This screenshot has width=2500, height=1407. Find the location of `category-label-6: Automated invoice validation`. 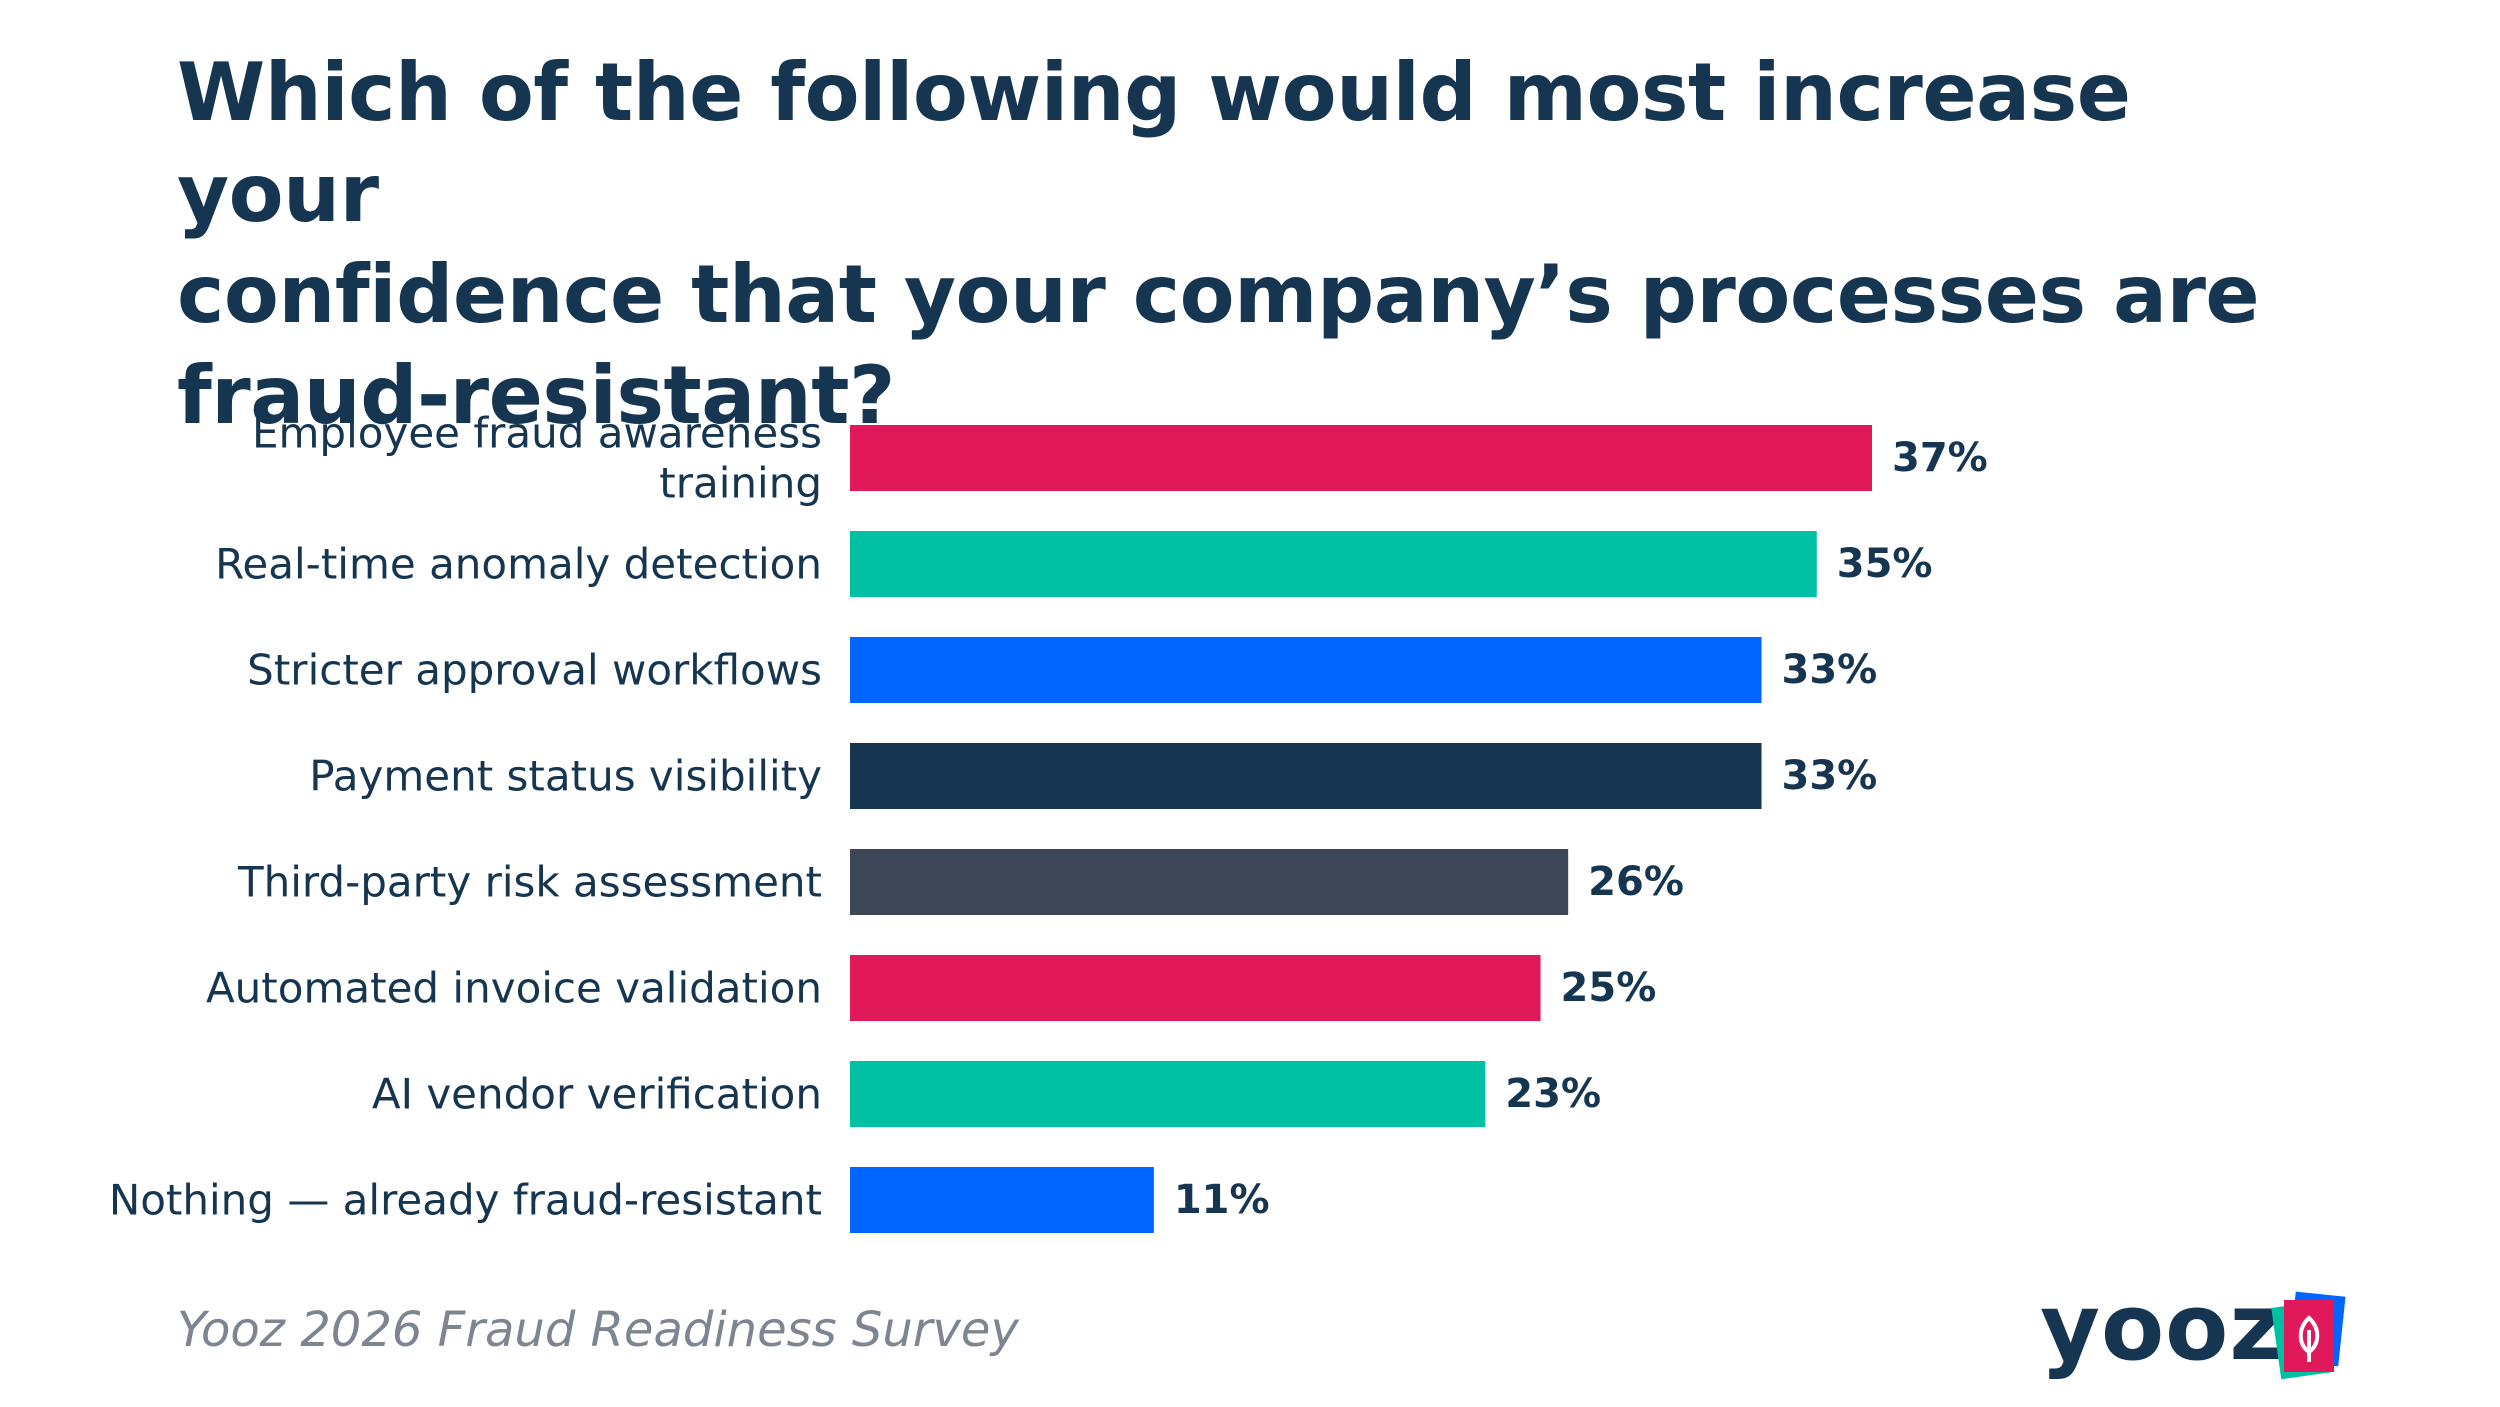

category-label-6: Automated invoice validation is located at coordinates (514, 988).